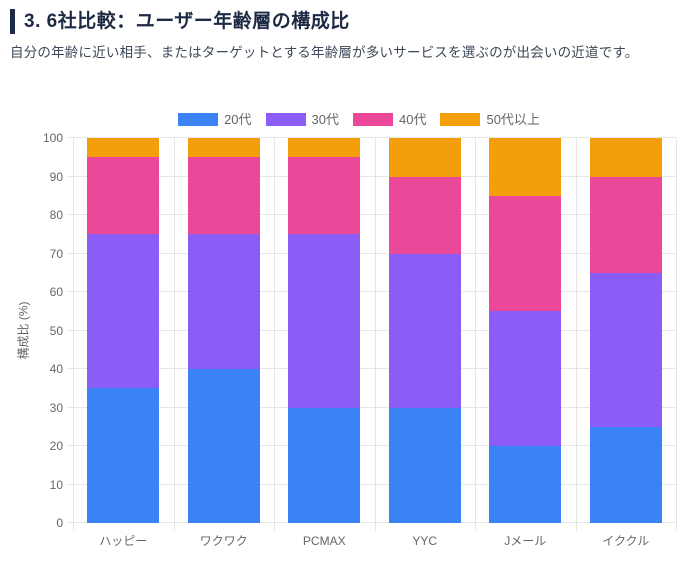 Image resolution: width=686 pixels, height=562 pixels. Describe the element at coordinates (52, 138) in the screenshot. I see `y-tick-label: 100` at that location.